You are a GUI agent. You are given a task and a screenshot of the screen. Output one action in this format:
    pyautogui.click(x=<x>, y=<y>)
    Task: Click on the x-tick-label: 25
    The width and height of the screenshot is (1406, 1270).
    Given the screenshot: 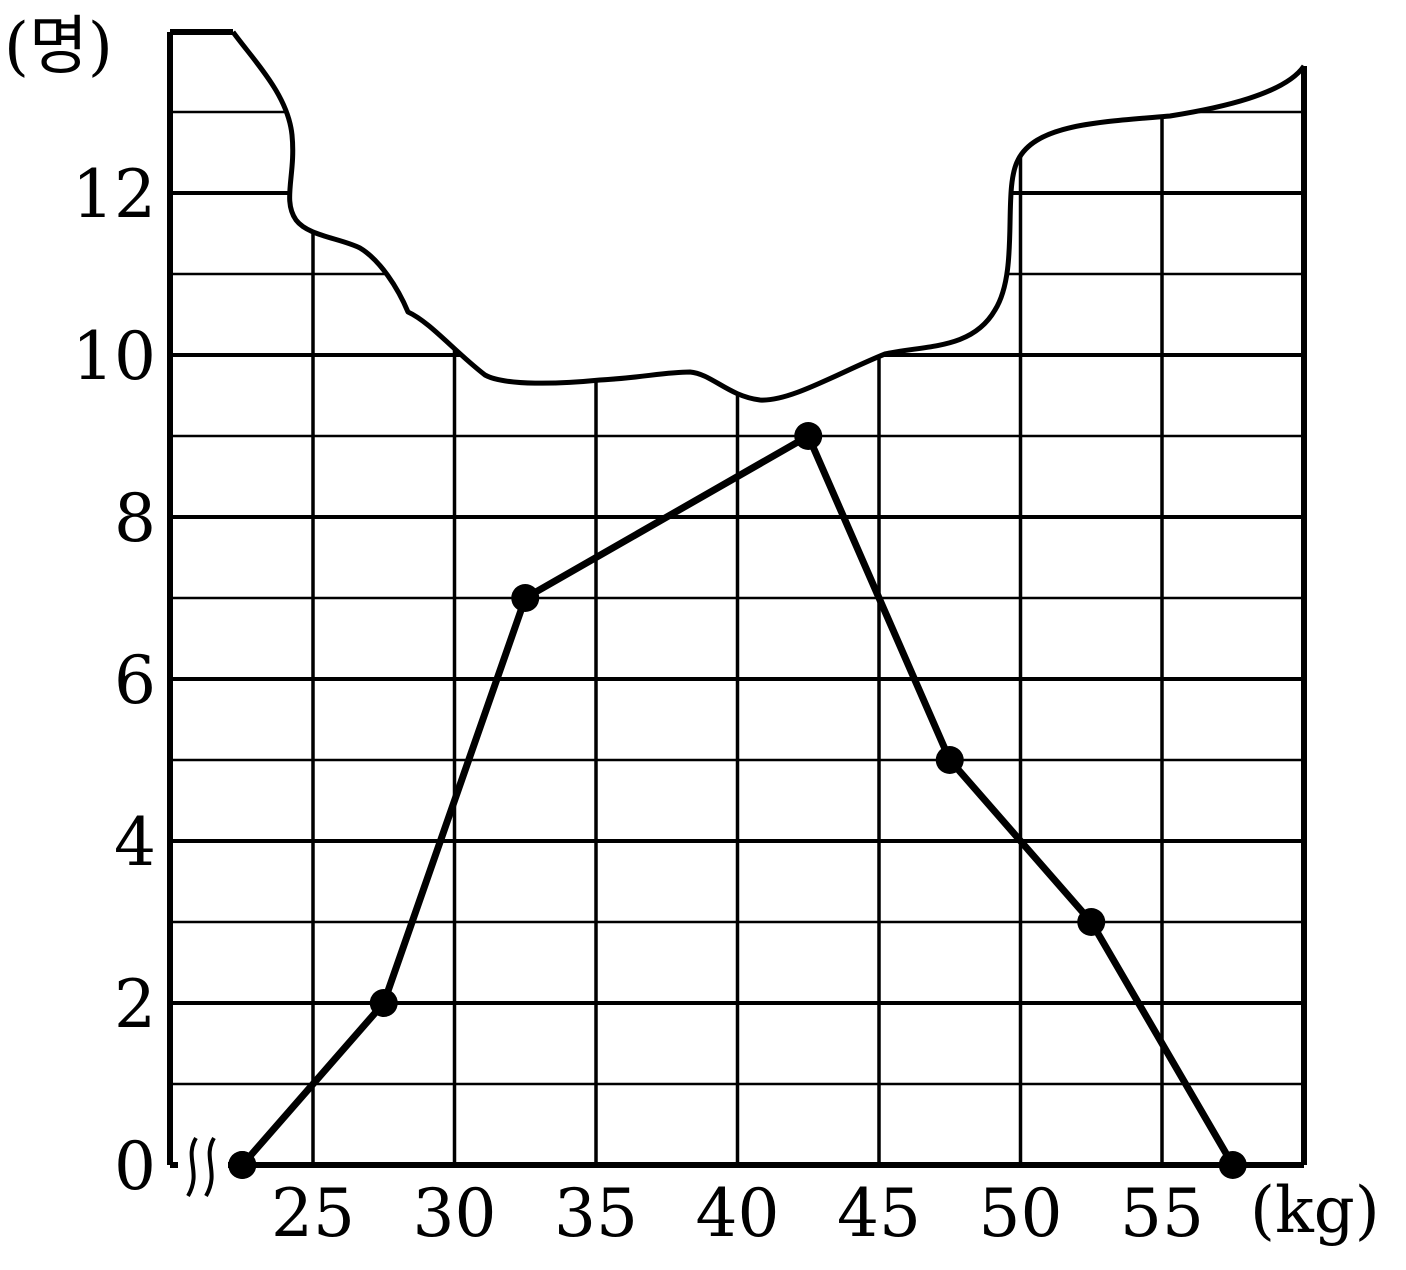 What is the action you would take?
    pyautogui.click(x=313, y=1213)
    